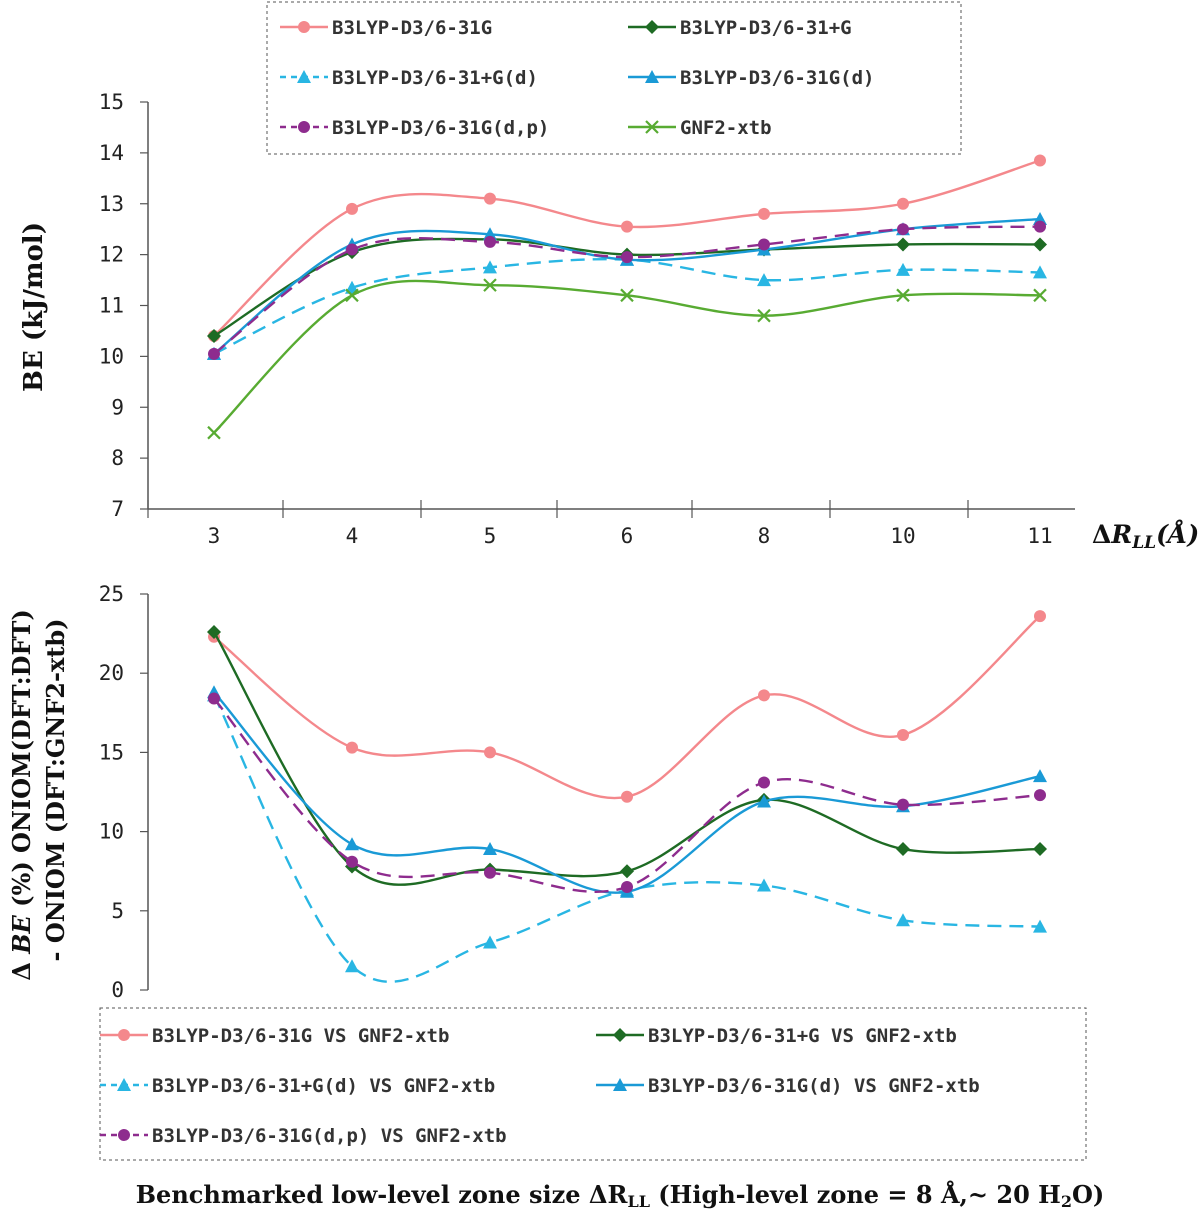 The height and width of the screenshot is (1216, 1200). Describe the element at coordinates (111, 673) in the screenshot. I see `bottom-y-tick-label: 20` at that location.